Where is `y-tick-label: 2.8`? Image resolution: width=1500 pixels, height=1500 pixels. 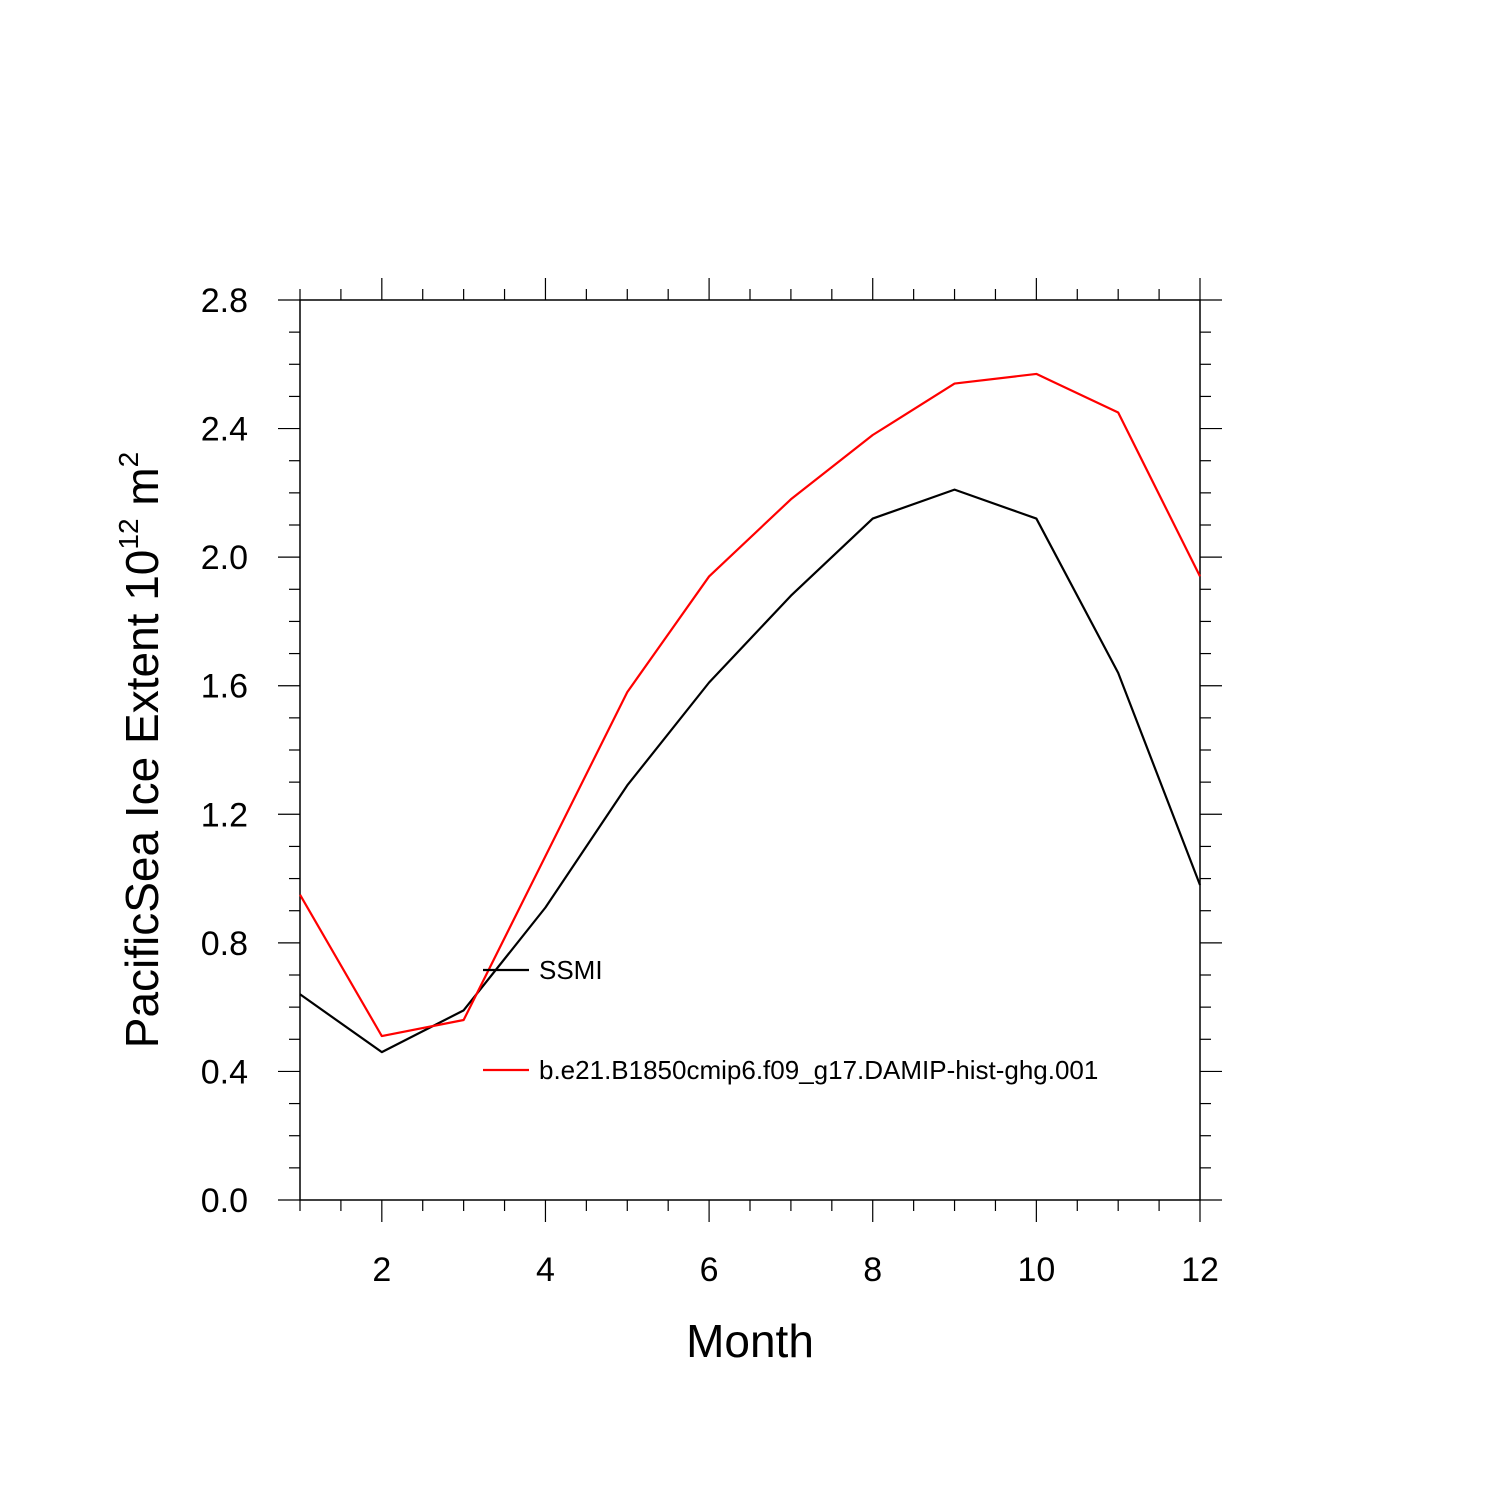
y-tick-label: 2.8 is located at coordinates (224, 301).